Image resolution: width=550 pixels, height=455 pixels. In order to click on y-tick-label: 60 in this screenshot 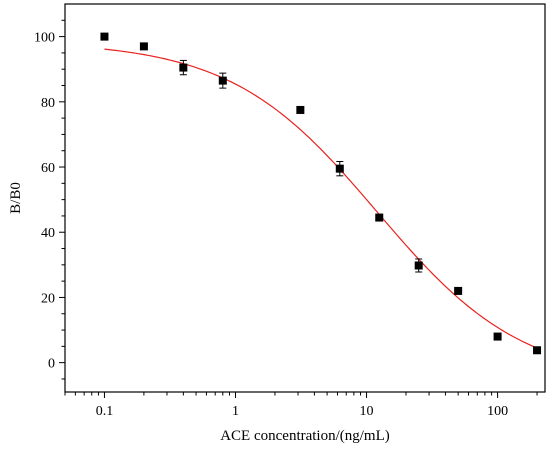, I will do `click(48, 168)`.